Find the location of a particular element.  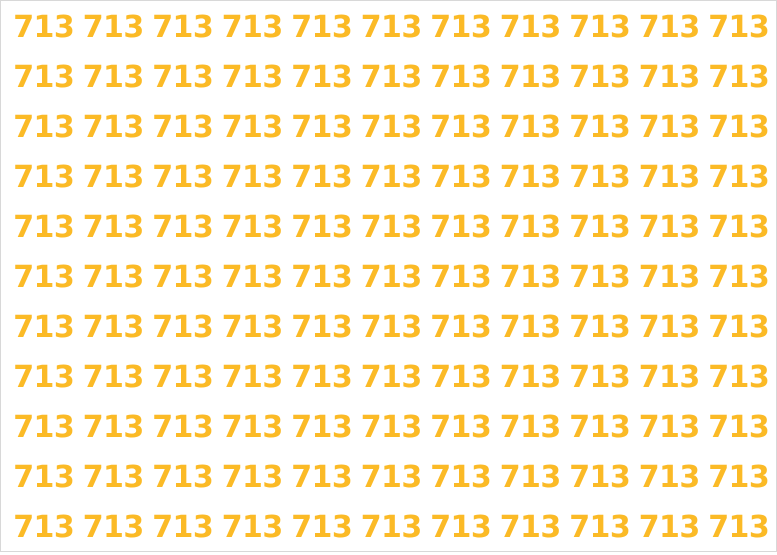

grid-cell-r4-c5: 713 is located at coordinates (322, 177).